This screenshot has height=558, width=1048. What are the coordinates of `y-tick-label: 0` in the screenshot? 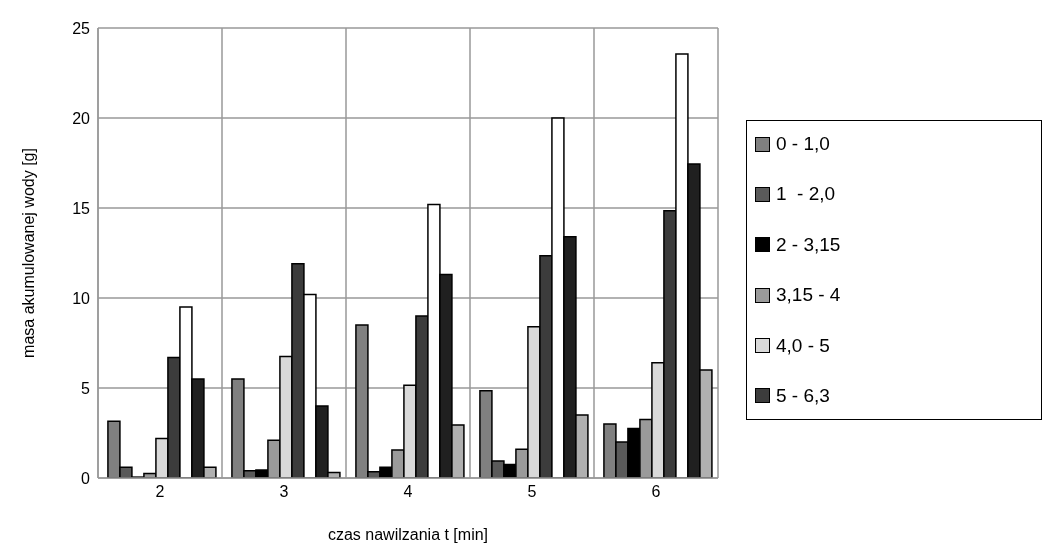 It's located at (86, 478).